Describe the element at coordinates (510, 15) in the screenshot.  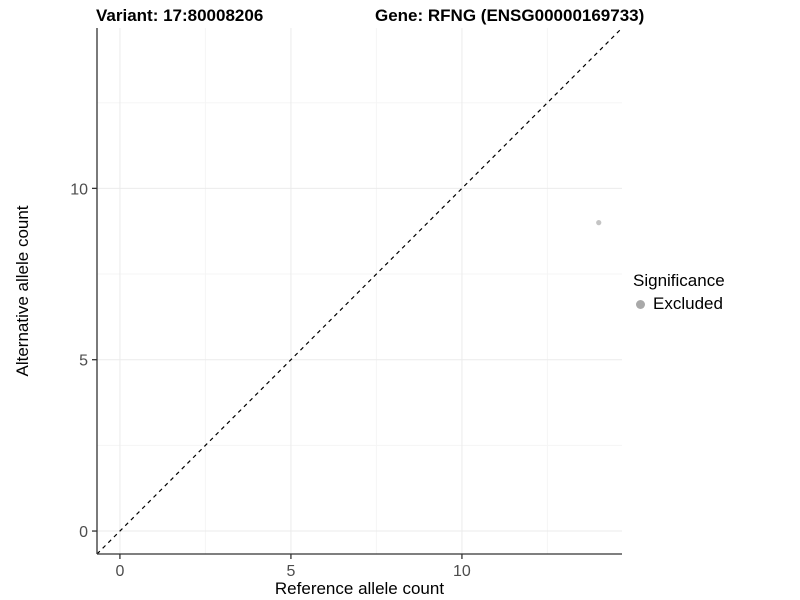
I see `gene-title: Gene: RFNG (ENSG00000169733)` at that location.